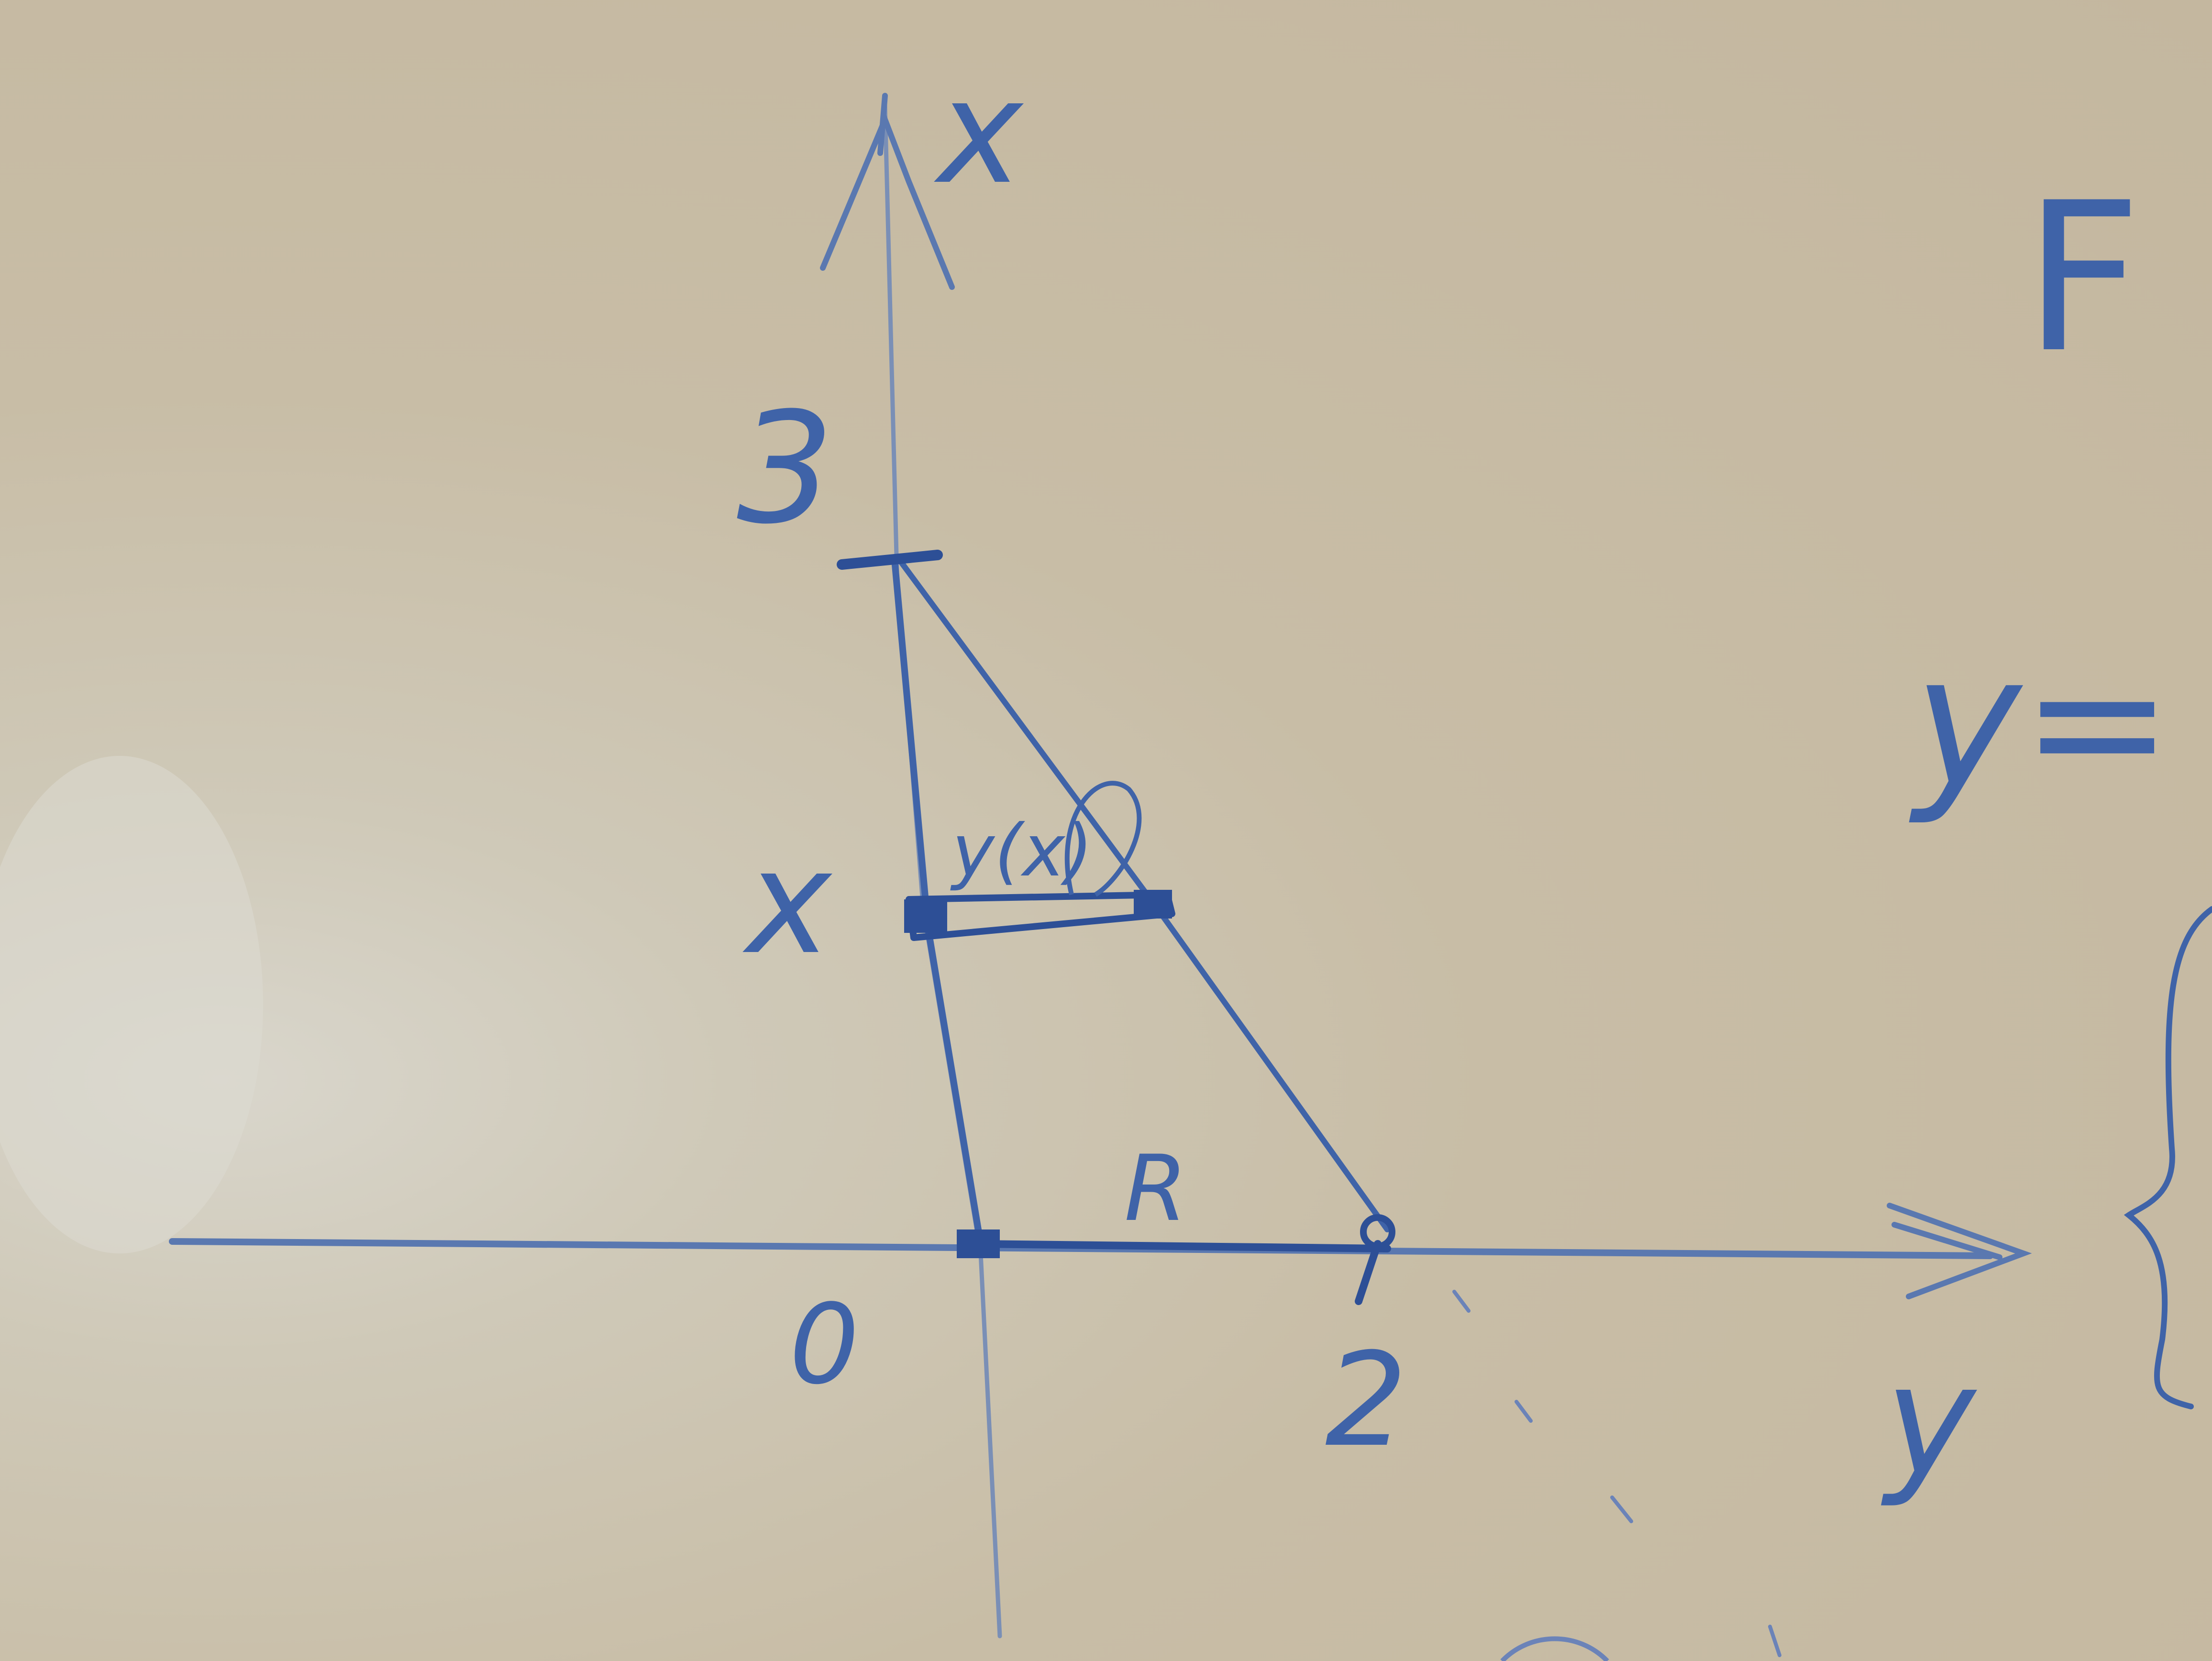 The image size is (2212, 1661). I want to click on strip-right-dot, so click(1153, 905).